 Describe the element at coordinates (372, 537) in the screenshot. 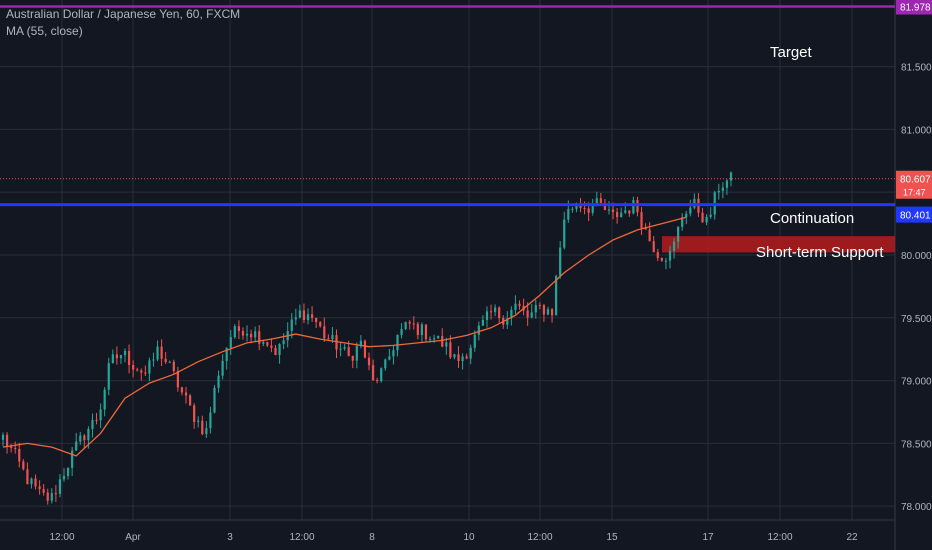

I see `time-tick-label: 8` at that location.